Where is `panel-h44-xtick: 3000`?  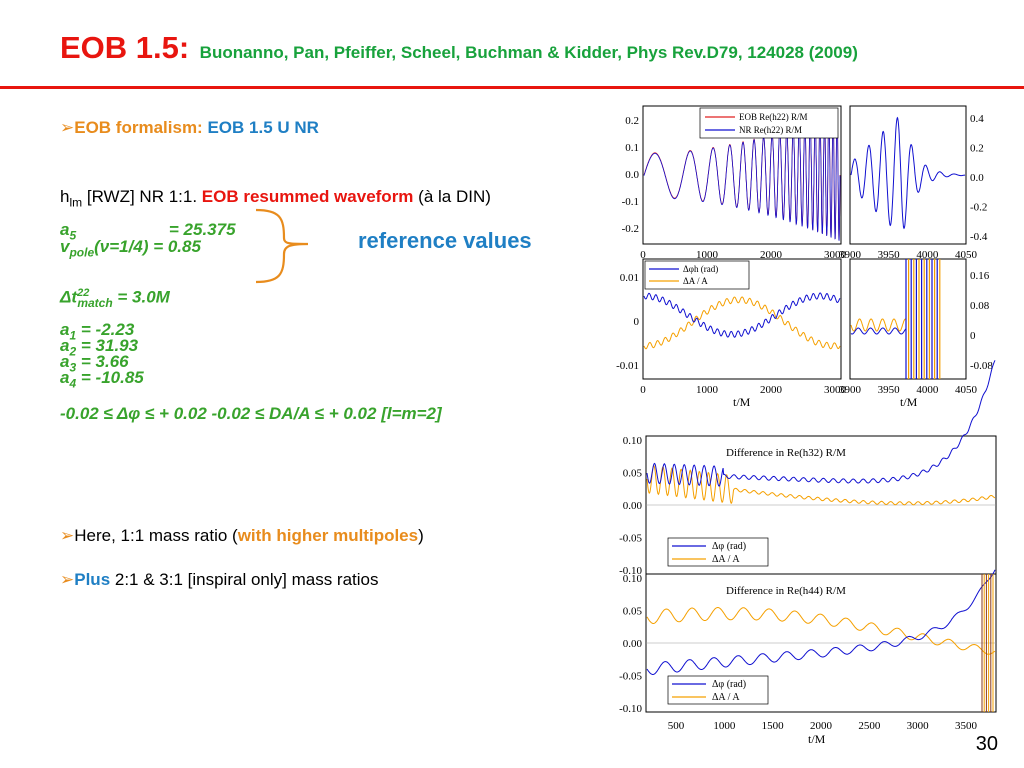
panel-h44-xtick: 3000 is located at coordinates (918, 726).